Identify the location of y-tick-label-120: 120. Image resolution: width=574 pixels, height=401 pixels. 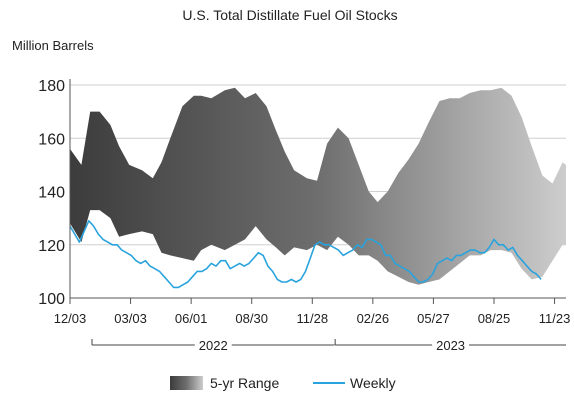
(51, 246).